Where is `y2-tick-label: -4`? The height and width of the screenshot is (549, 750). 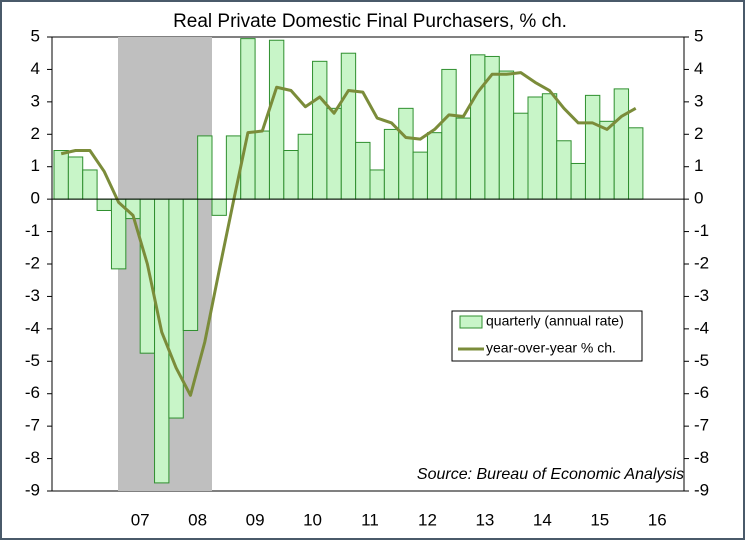
y2-tick-label: -4 is located at coordinates (701, 327).